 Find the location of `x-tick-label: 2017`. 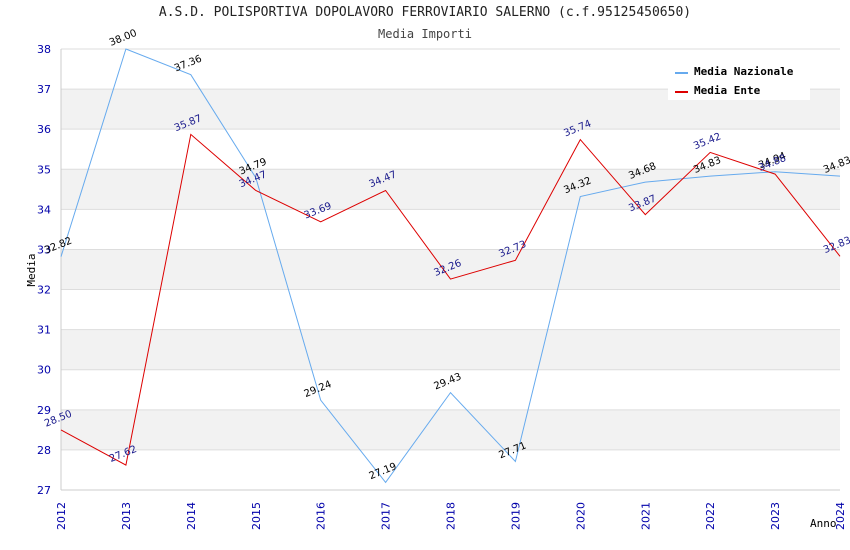

x-tick-label: 2017 is located at coordinates (386, 516).